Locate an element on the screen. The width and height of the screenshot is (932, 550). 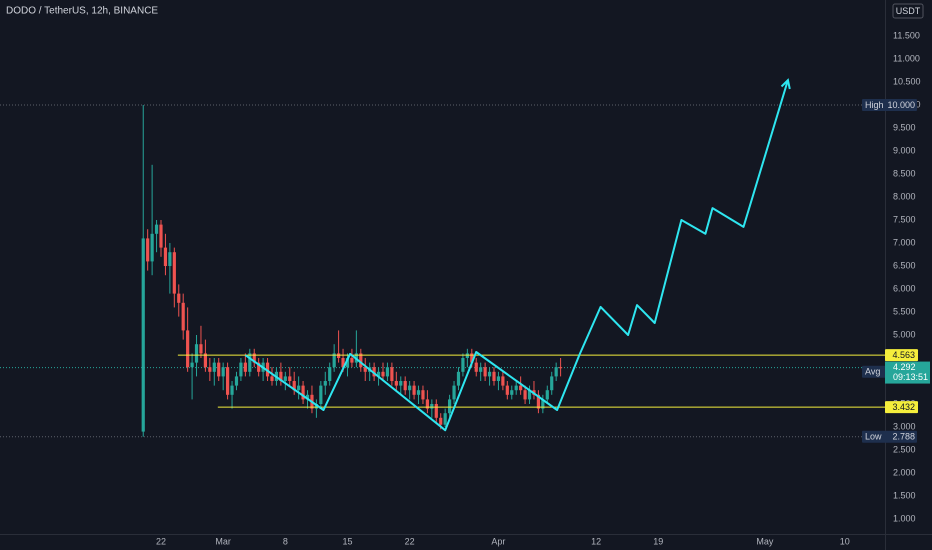
x-tick-label: 15 is located at coordinates (347, 541).